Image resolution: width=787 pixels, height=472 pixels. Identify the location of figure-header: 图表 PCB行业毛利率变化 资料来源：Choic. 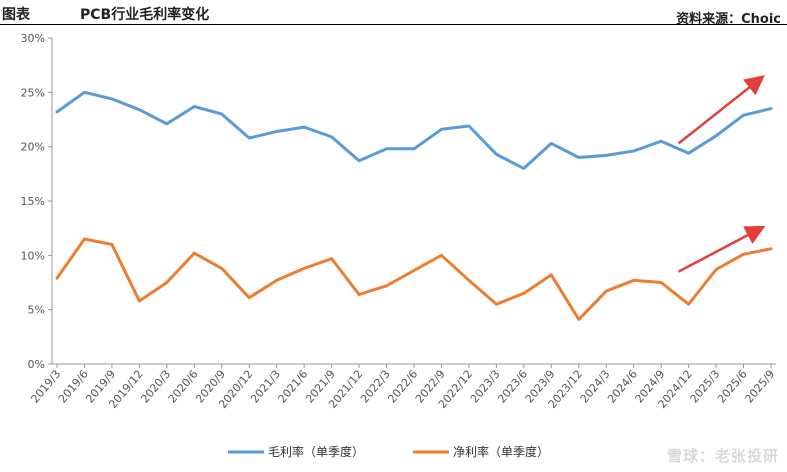
(393, 13).